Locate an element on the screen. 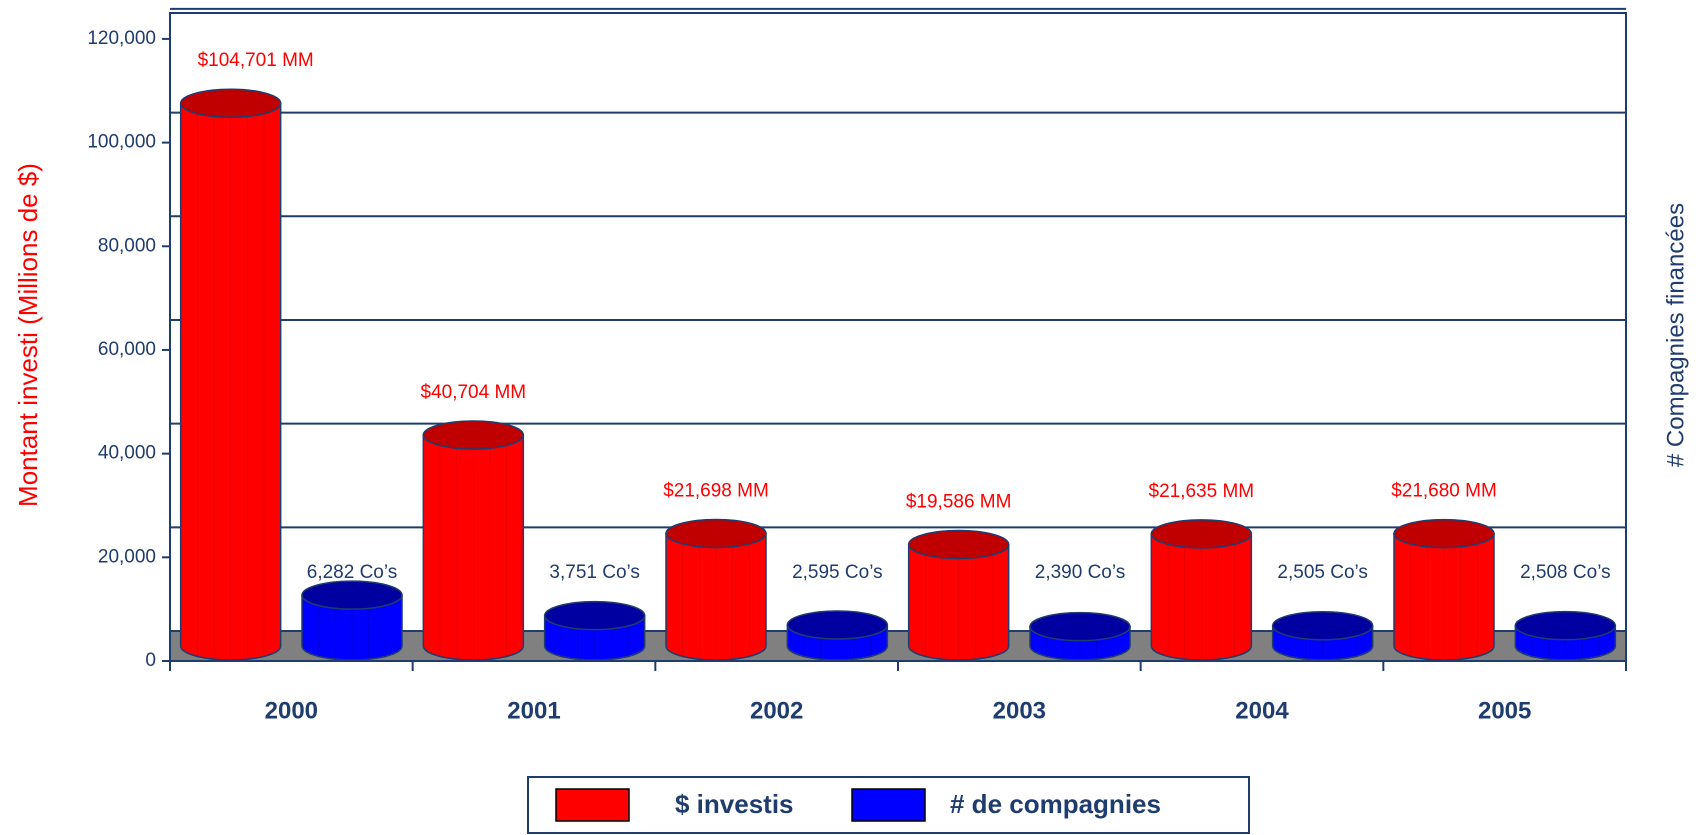  data-label: 6,282 Co’s is located at coordinates (352, 572).